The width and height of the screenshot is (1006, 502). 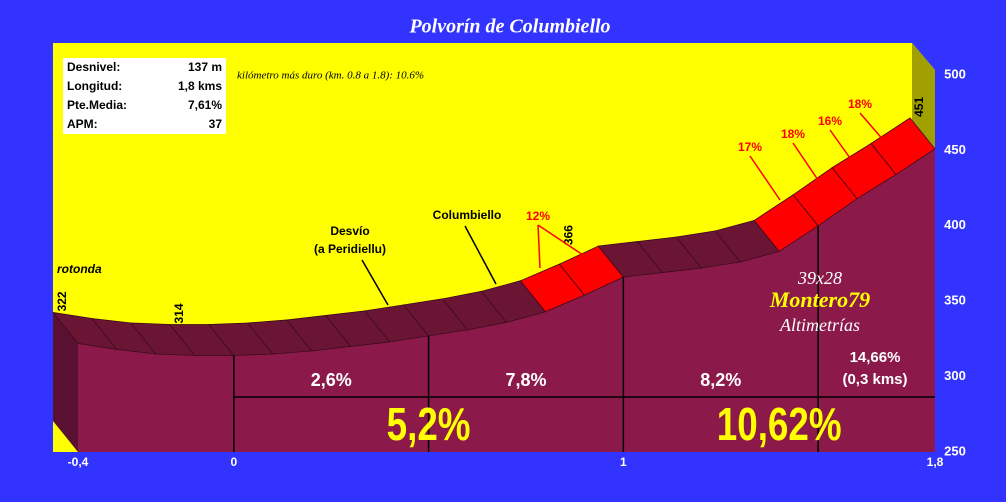 I want to click on x-tick-label: 0, so click(x=233, y=462).